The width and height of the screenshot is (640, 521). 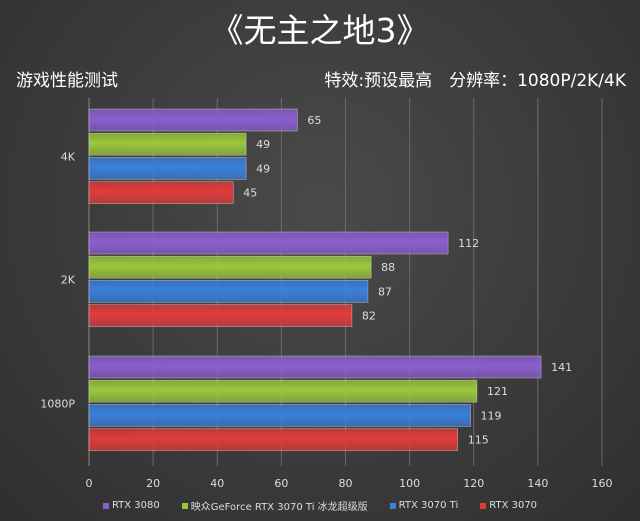 I want to click on legend-label: RTX 3080, so click(x=135, y=505).